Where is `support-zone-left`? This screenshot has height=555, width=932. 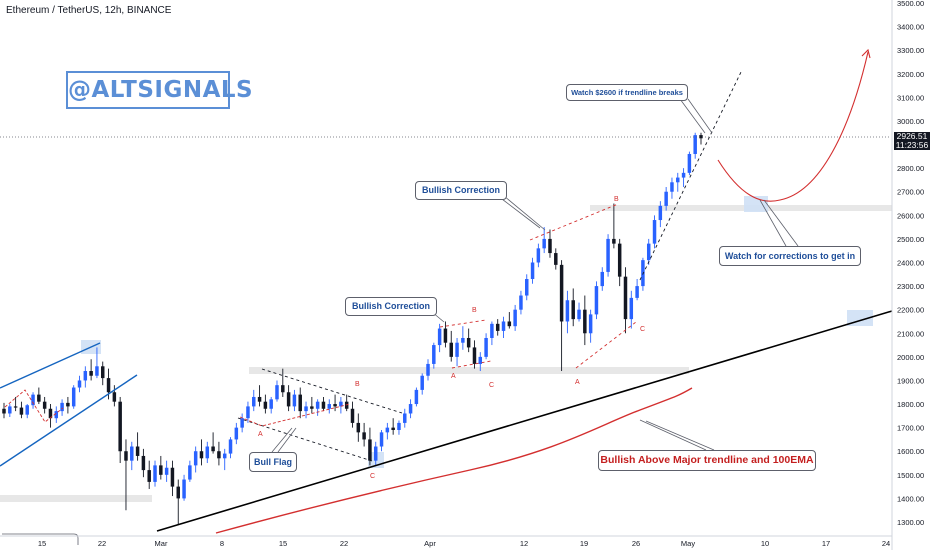
support-zone-left is located at coordinates (76, 498).